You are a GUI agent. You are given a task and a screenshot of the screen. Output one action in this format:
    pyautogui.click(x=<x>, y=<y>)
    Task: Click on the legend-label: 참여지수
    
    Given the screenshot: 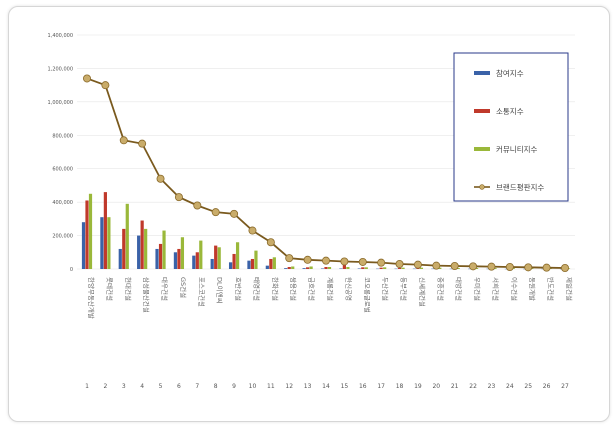 What is the action you would take?
    pyautogui.click(x=510, y=73)
    